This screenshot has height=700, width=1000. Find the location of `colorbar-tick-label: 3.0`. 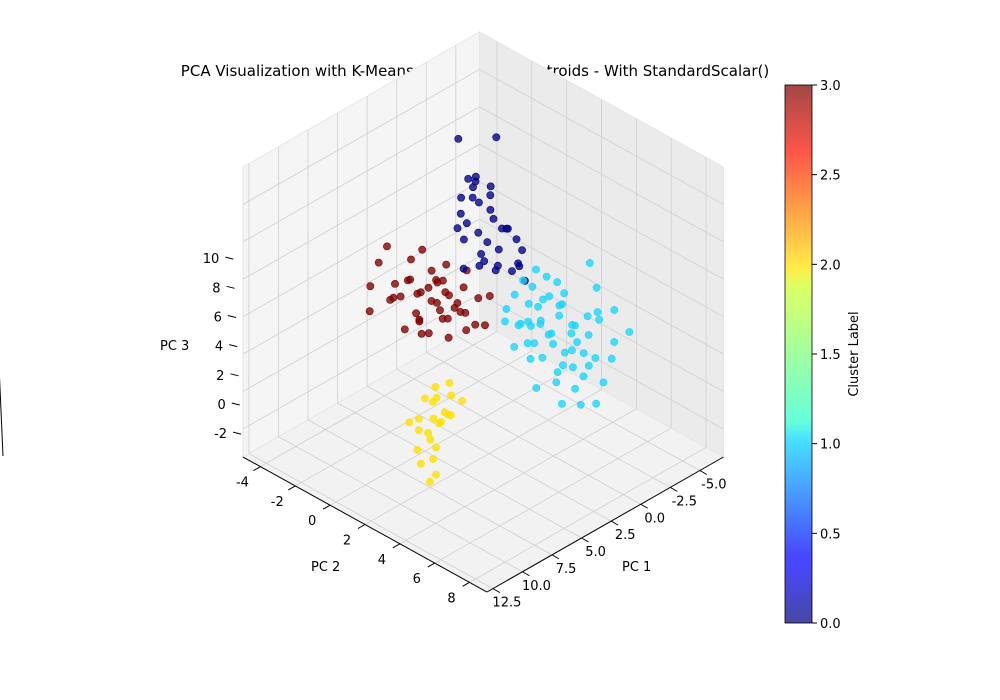

colorbar-tick-label: 3.0 is located at coordinates (830, 86).